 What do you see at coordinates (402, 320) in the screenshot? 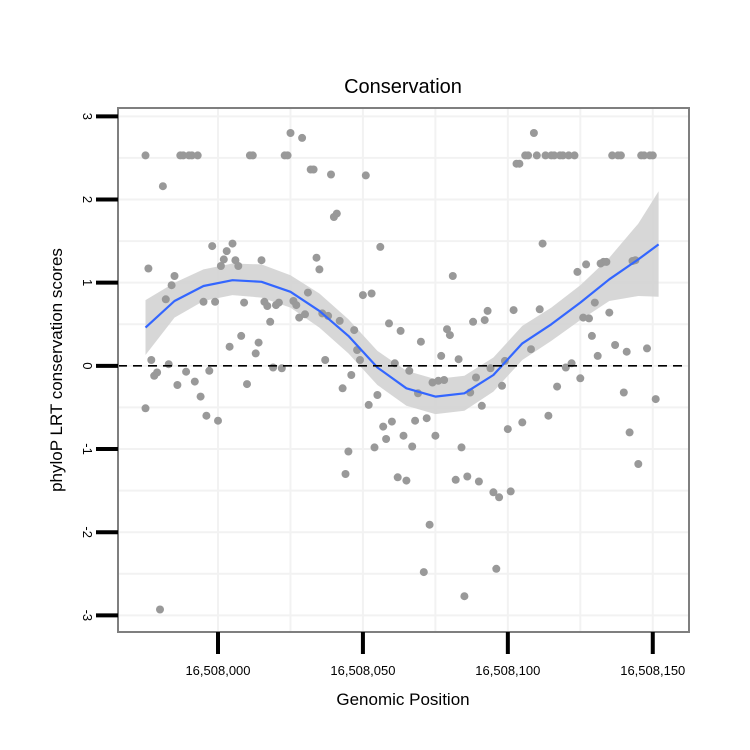
I see `smooth-line-layer` at bounding box center [402, 320].